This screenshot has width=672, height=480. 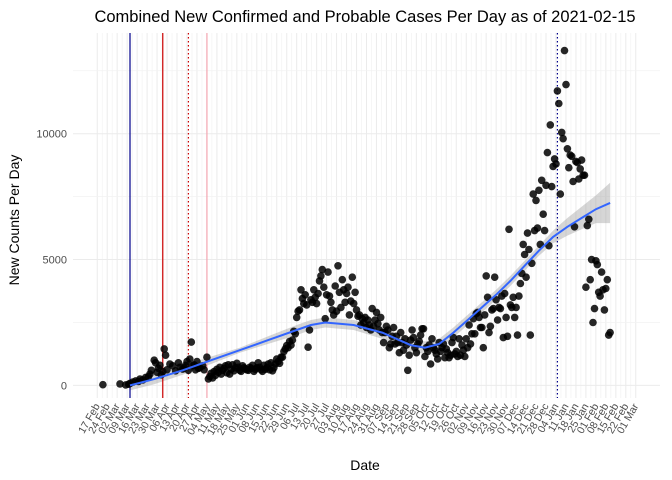 I want to click on y-tick-label: 0, so click(x=64, y=386).